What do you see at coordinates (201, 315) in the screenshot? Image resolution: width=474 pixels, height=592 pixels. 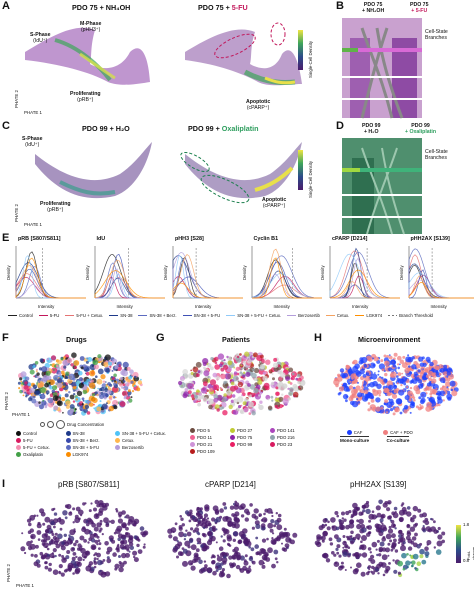 I see `e-legend-item: SN-38 + 5-FU` at bounding box center [201, 315].